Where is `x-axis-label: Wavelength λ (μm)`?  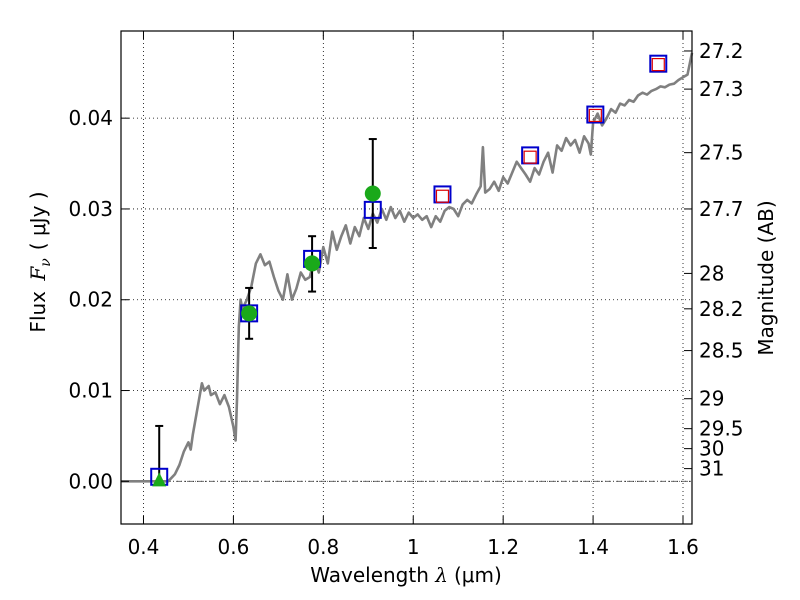 x-axis-label: Wavelength λ (μm) is located at coordinates (406, 575).